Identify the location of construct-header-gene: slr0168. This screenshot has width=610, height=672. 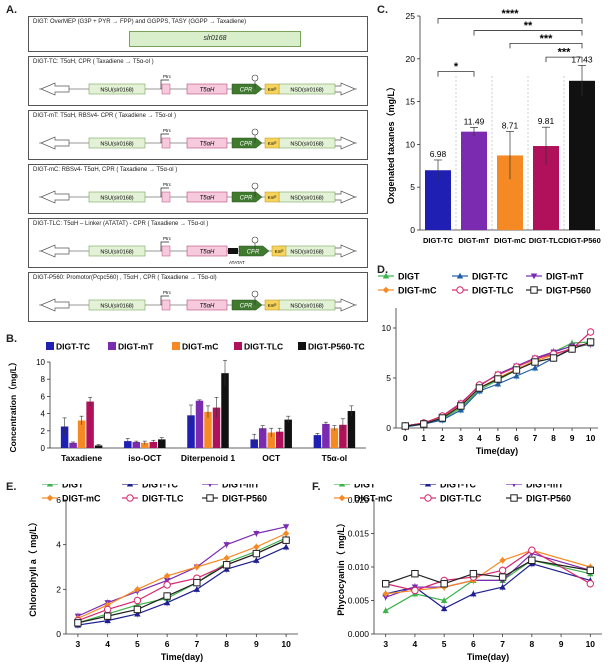
(215, 39).